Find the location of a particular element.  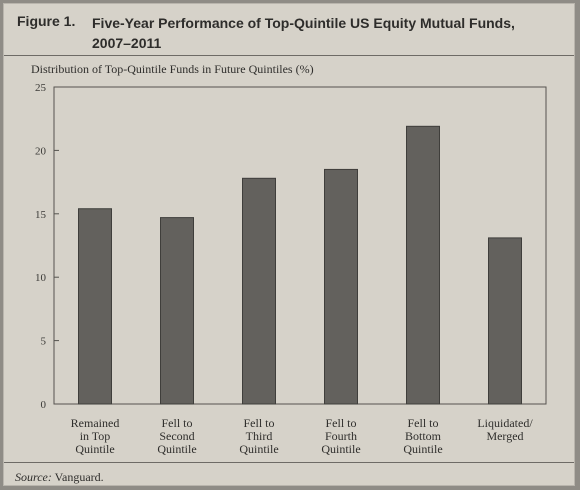

x-category-label-line: Fourth is located at coordinates (341, 436).